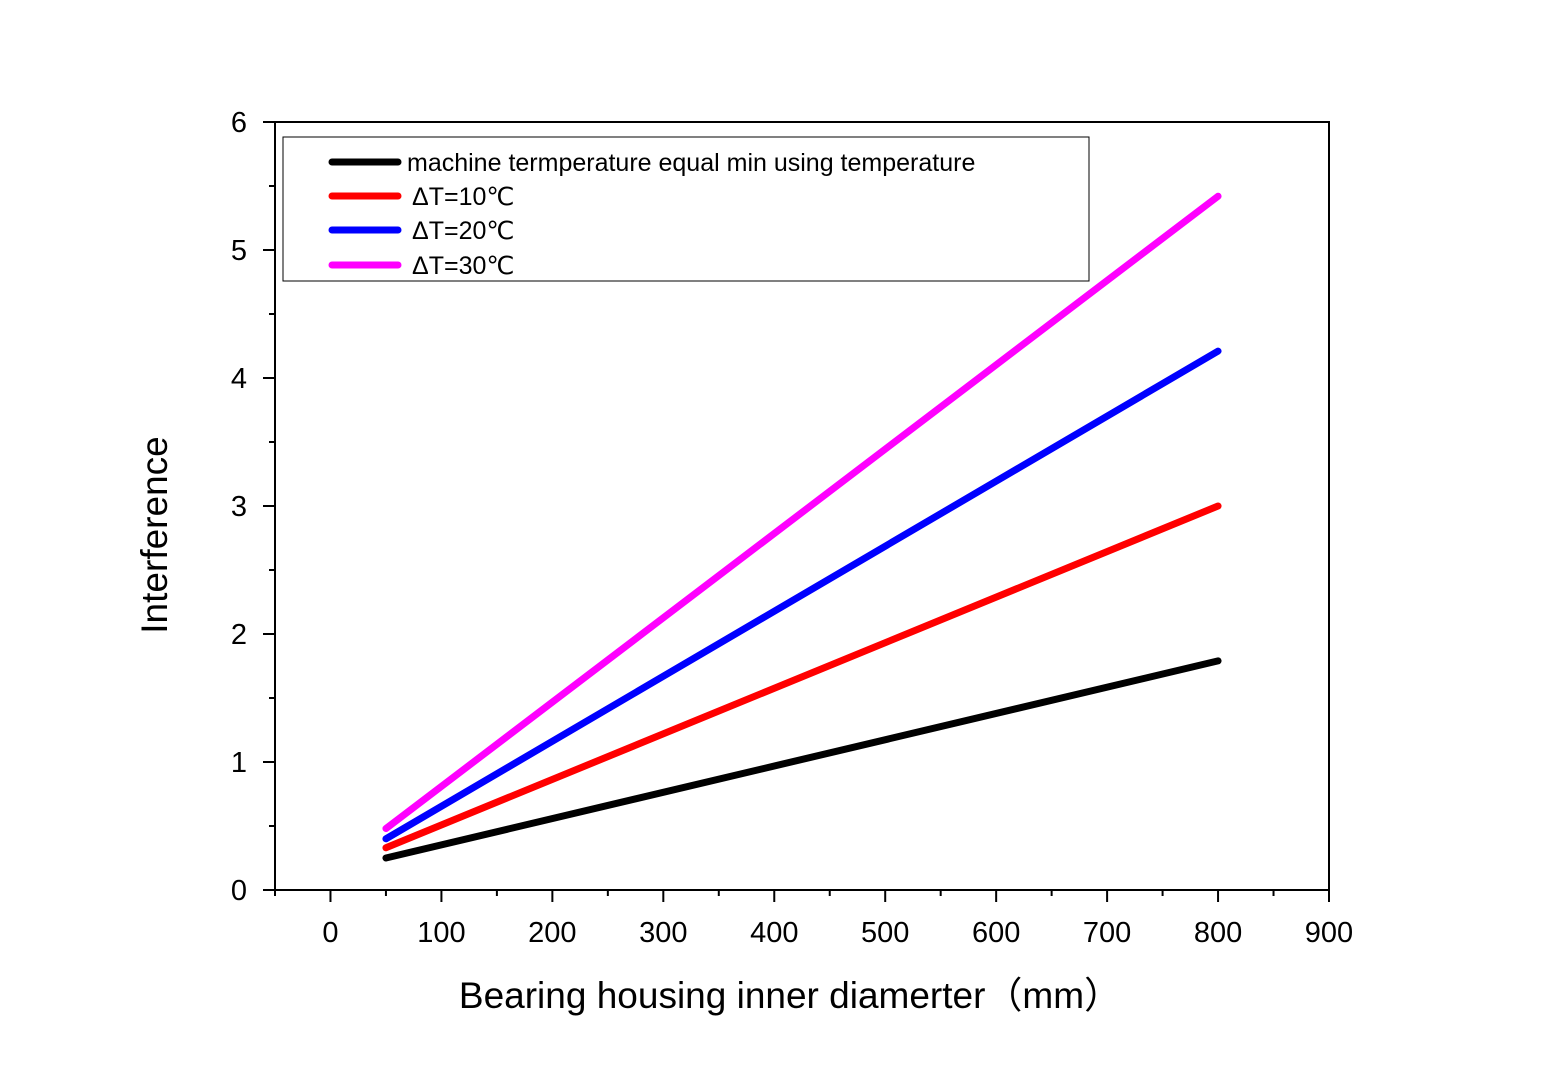 The height and width of the screenshot is (1075, 1550). Describe the element at coordinates (1329, 933) in the screenshot. I see `x-tick-label: 900` at that location.